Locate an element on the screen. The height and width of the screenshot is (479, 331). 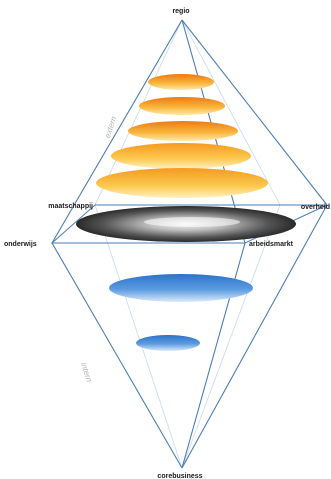
orange-discs is located at coordinates (182, 136).